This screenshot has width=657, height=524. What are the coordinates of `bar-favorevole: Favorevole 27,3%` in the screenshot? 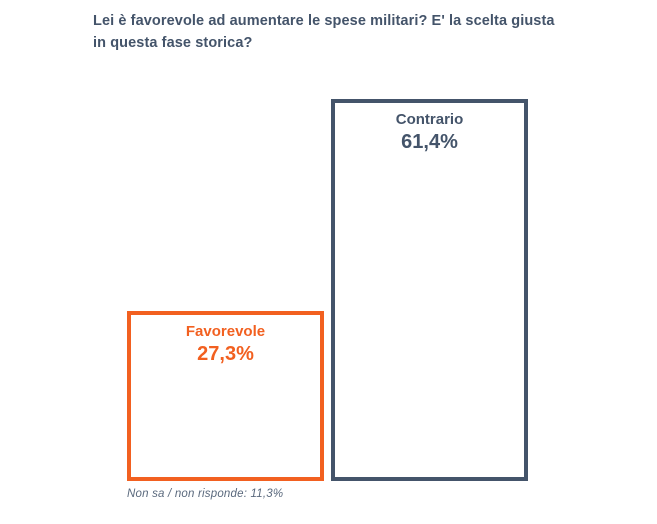 It's located at (225, 396).